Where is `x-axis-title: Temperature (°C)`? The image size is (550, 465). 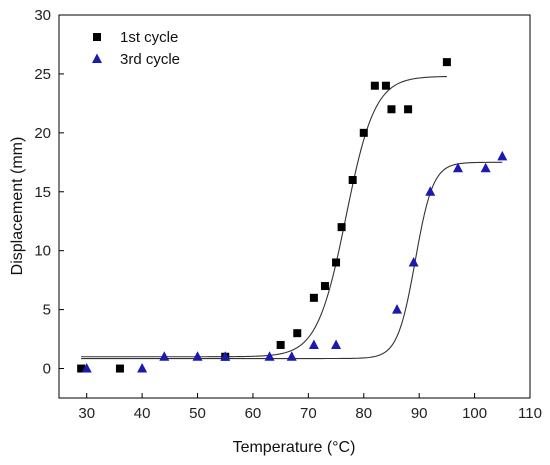 x-axis-title: Temperature (°C) is located at coordinates (294, 447).